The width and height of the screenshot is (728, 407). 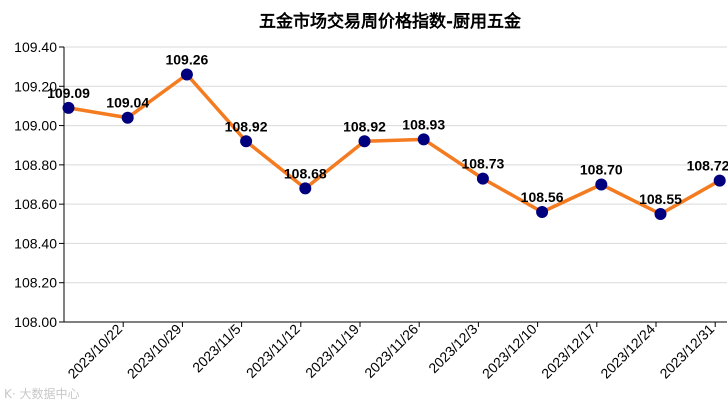 What do you see at coordinates (305, 173) in the screenshot?
I see `data-label: 108.68` at bounding box center [305, 173].